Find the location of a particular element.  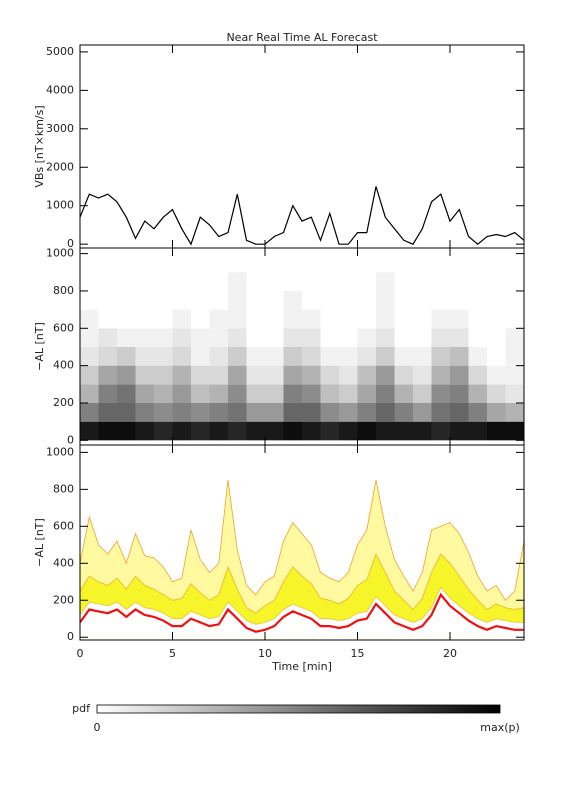

band-edge is located at coordinates (302, 605).